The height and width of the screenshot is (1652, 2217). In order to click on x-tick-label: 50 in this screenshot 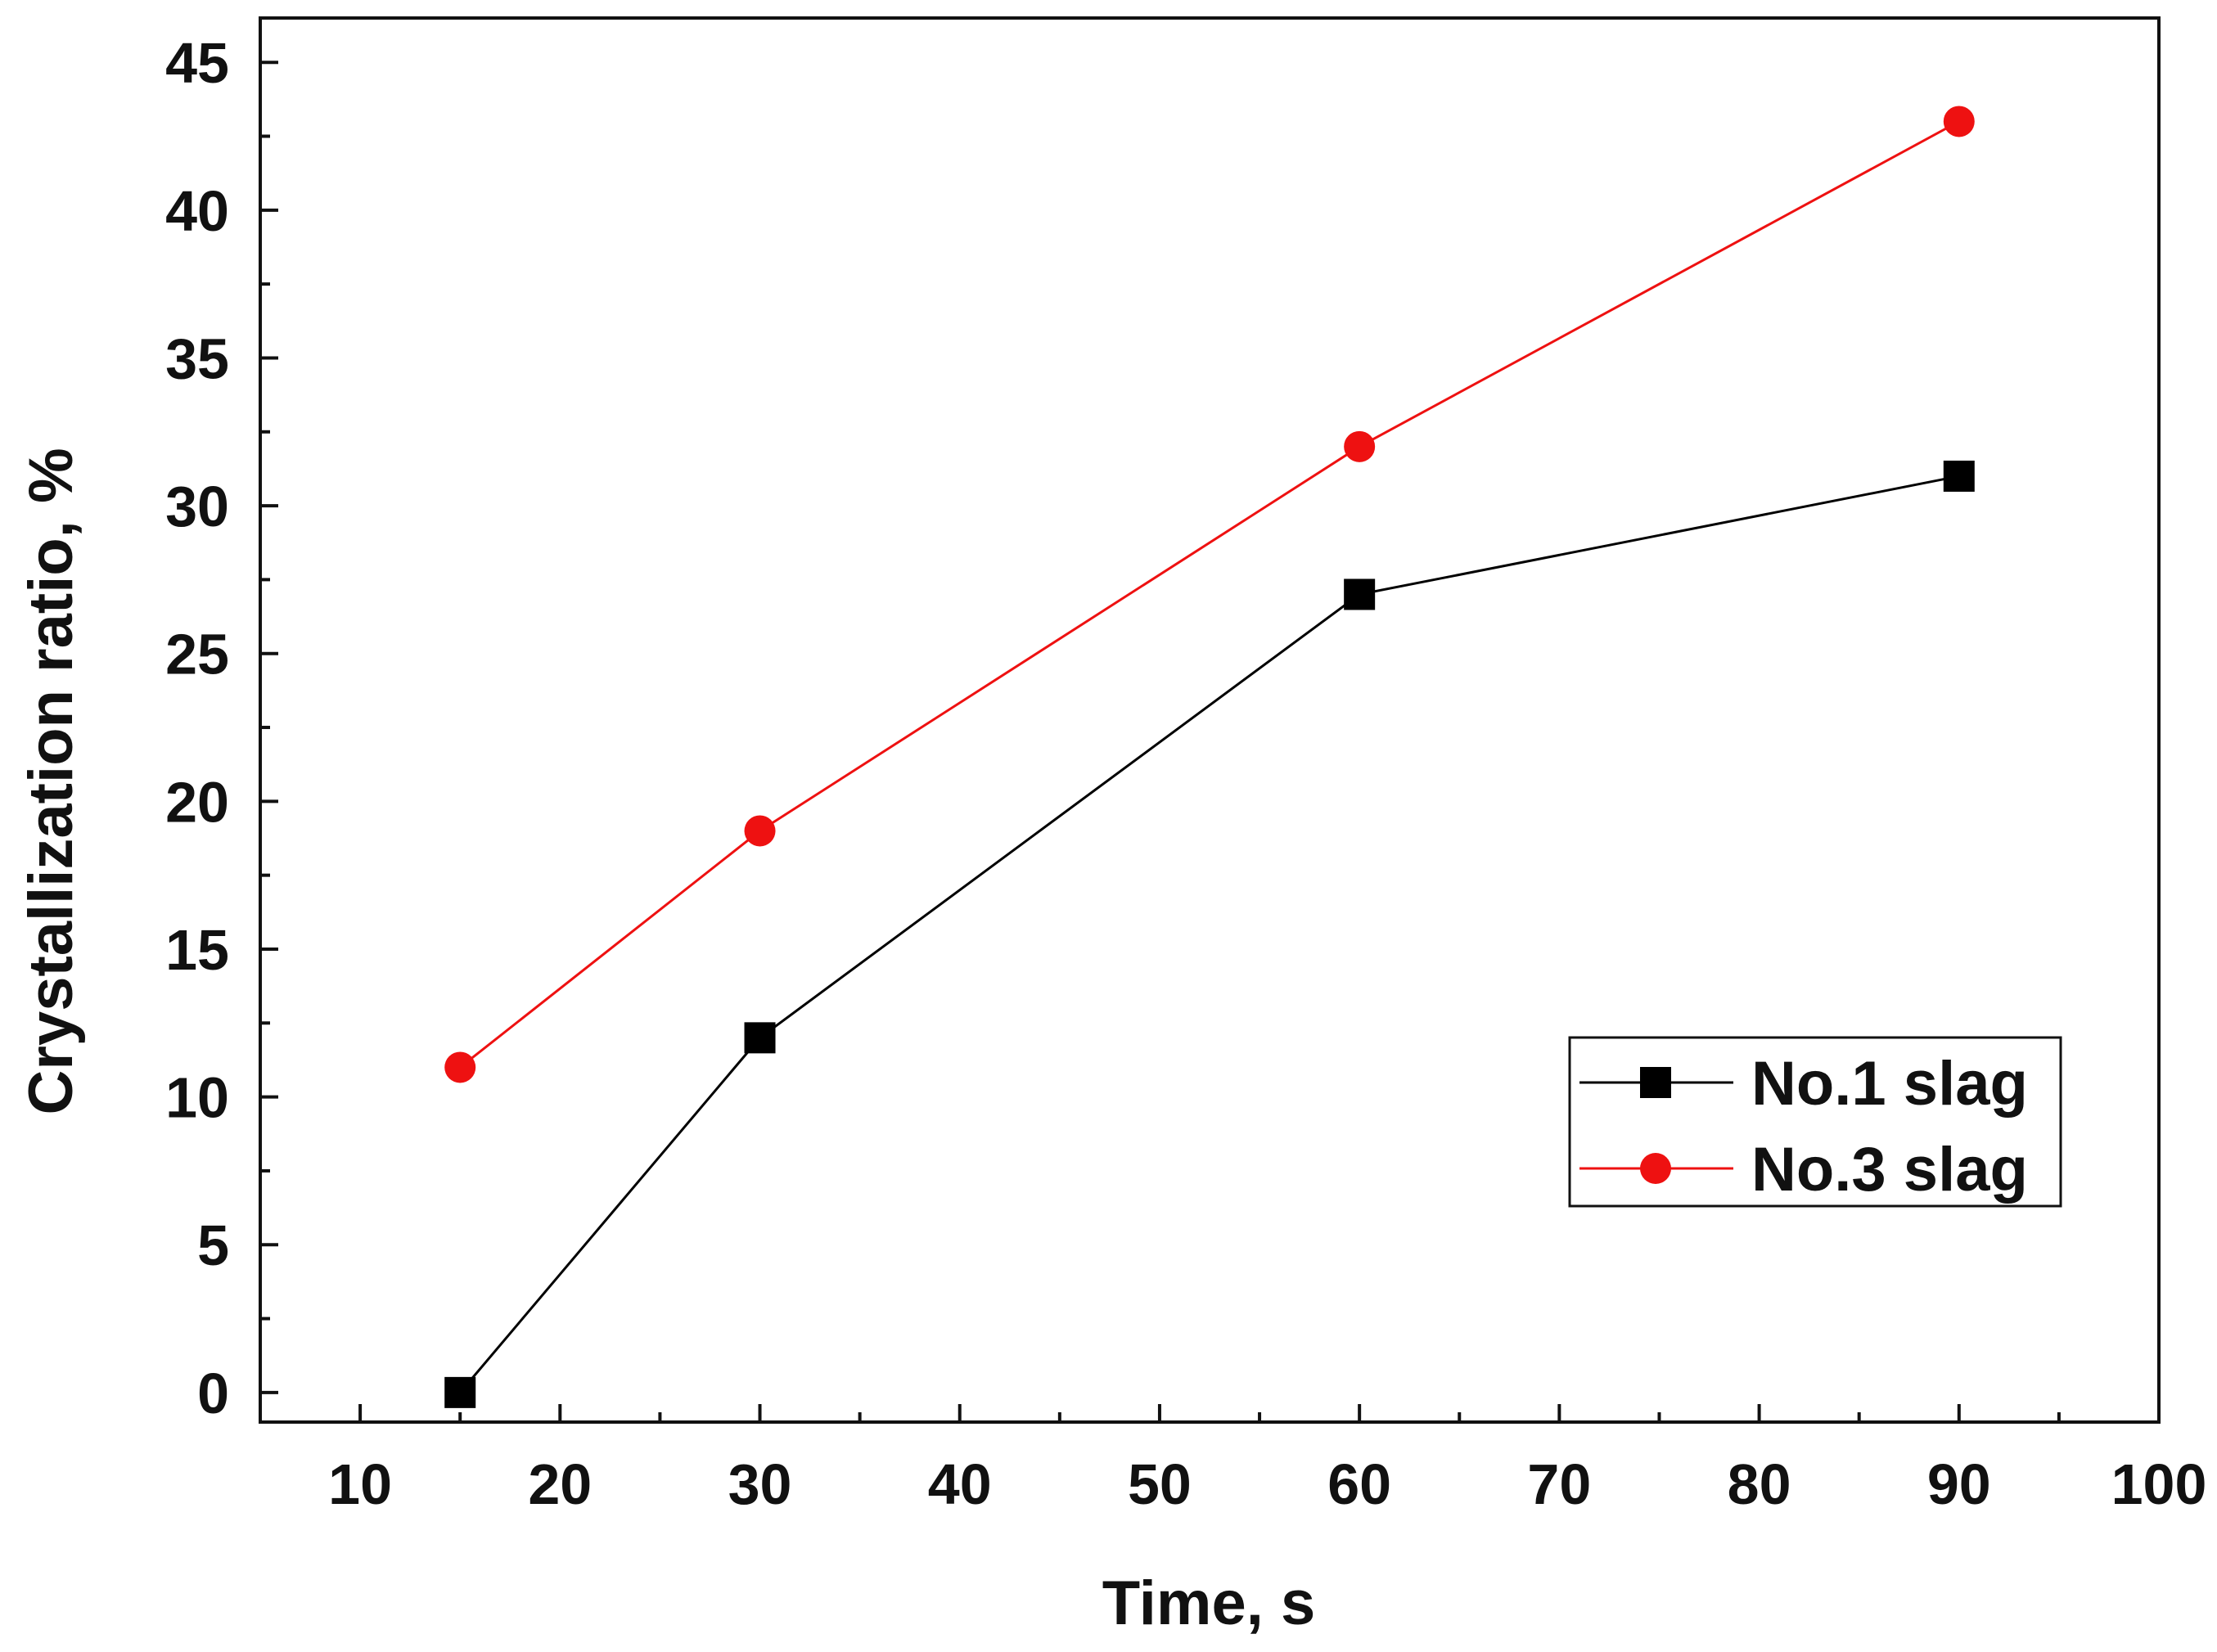, I will do `click(1160, 1484)`.